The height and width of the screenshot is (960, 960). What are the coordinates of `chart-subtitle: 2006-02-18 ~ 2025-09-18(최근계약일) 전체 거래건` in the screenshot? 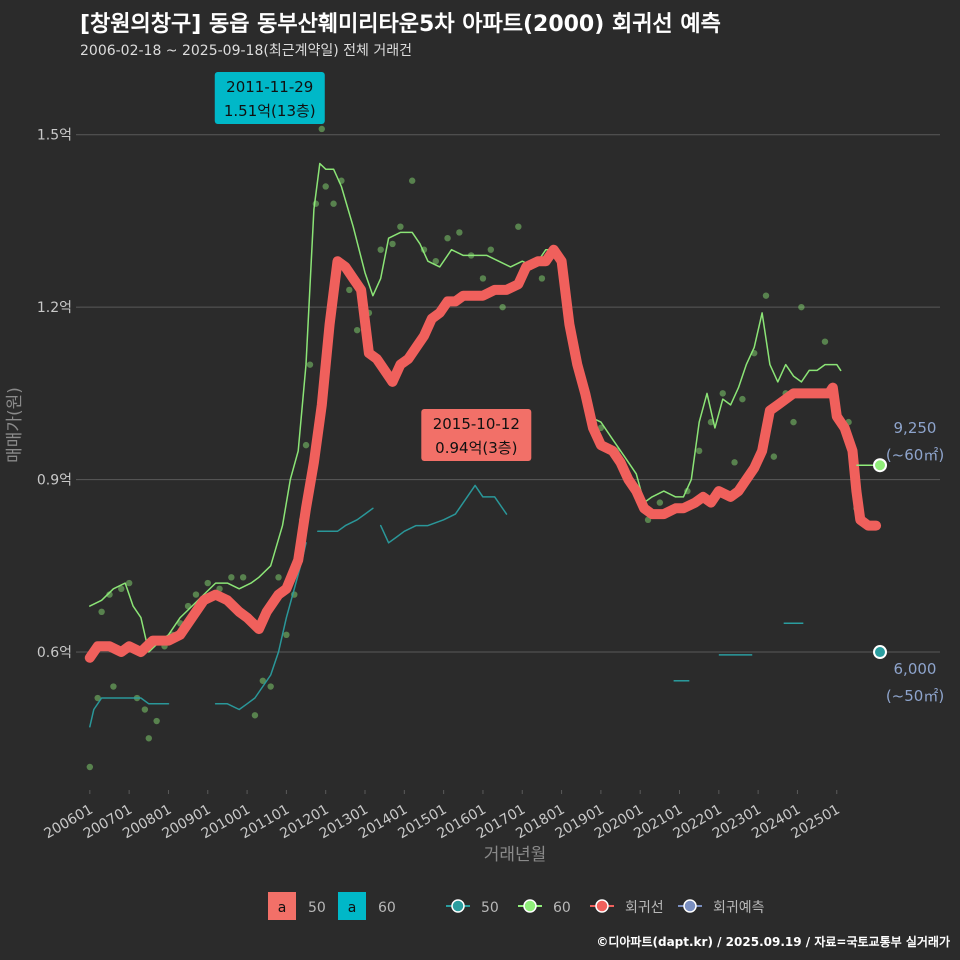 It's located at (246, 51).